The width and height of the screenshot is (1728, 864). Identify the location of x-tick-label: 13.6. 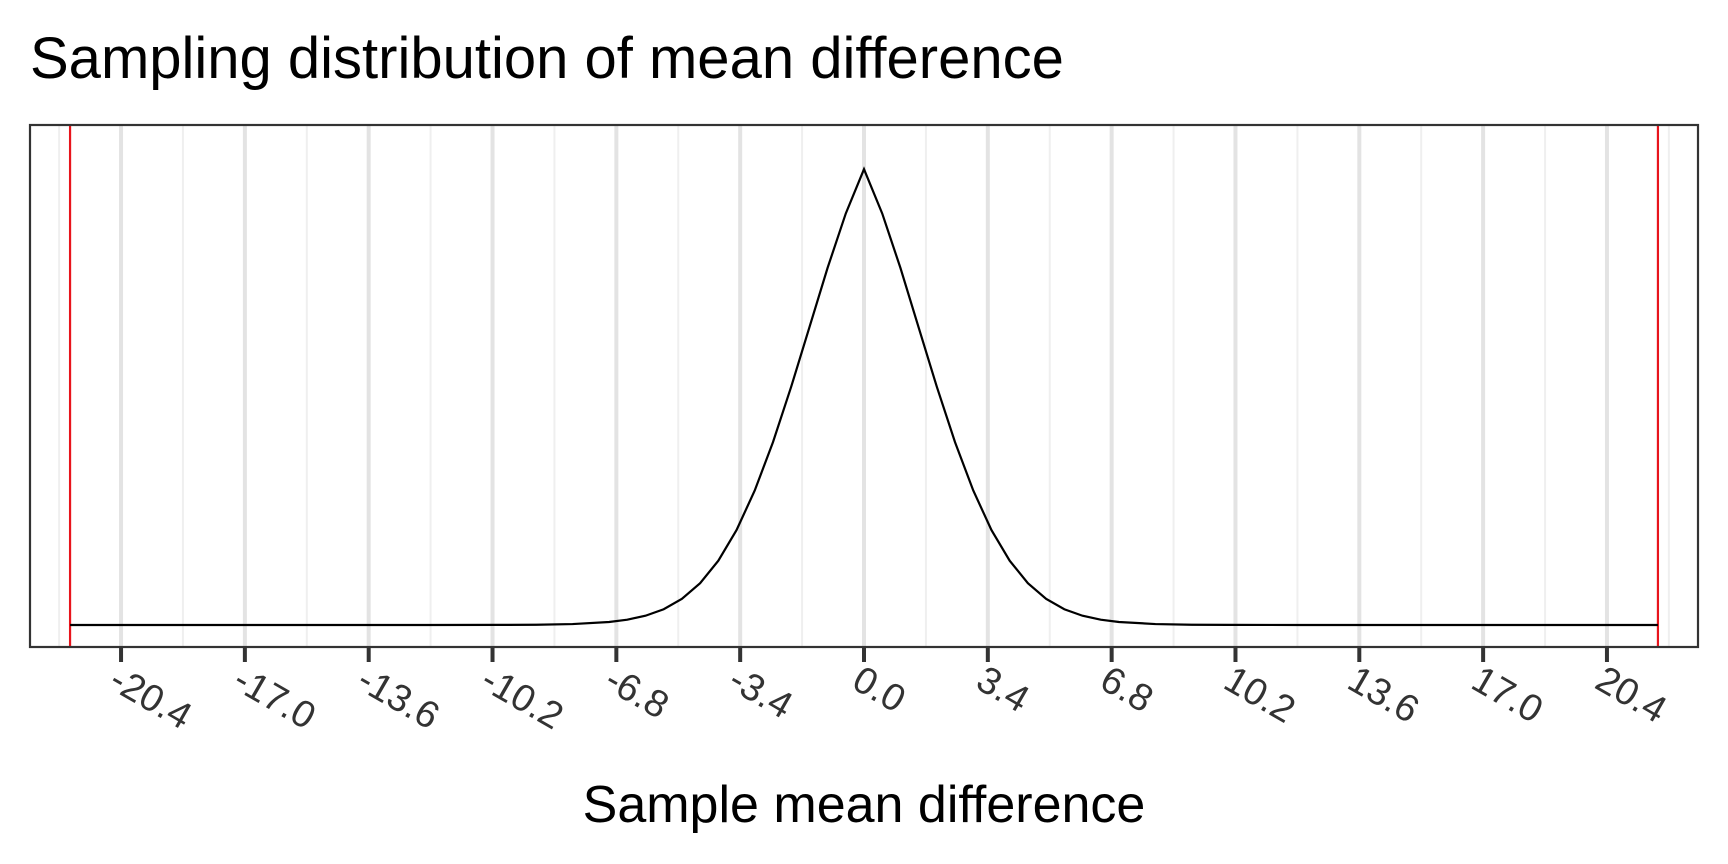
(1383, 694).